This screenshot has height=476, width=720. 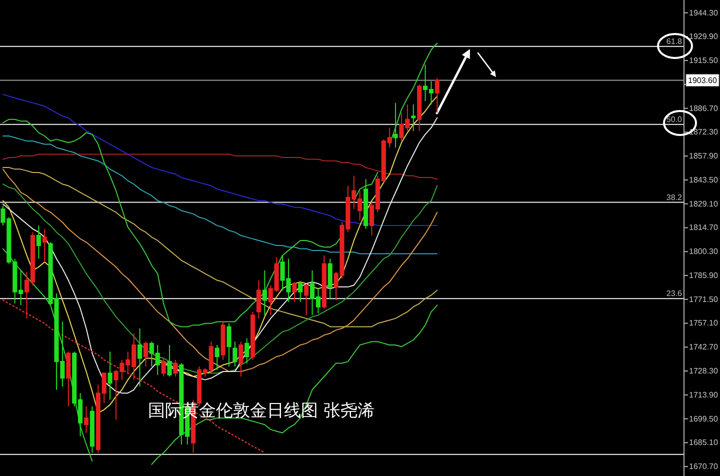 I want to click on annotation: 38.2, so click(x=674, y=197).